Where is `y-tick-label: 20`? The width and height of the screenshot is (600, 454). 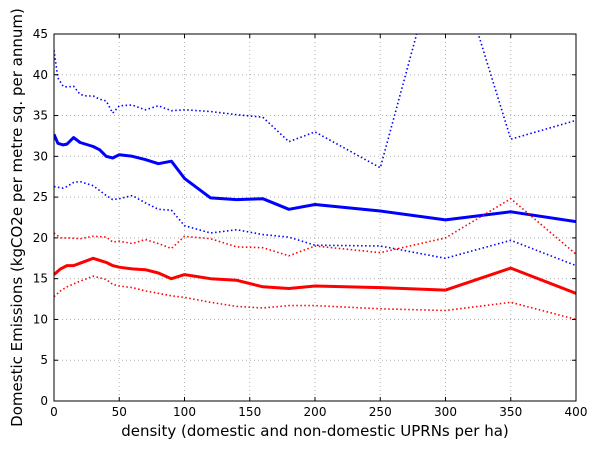
y-tick-label: 20 is located at coordinates (40, 238).